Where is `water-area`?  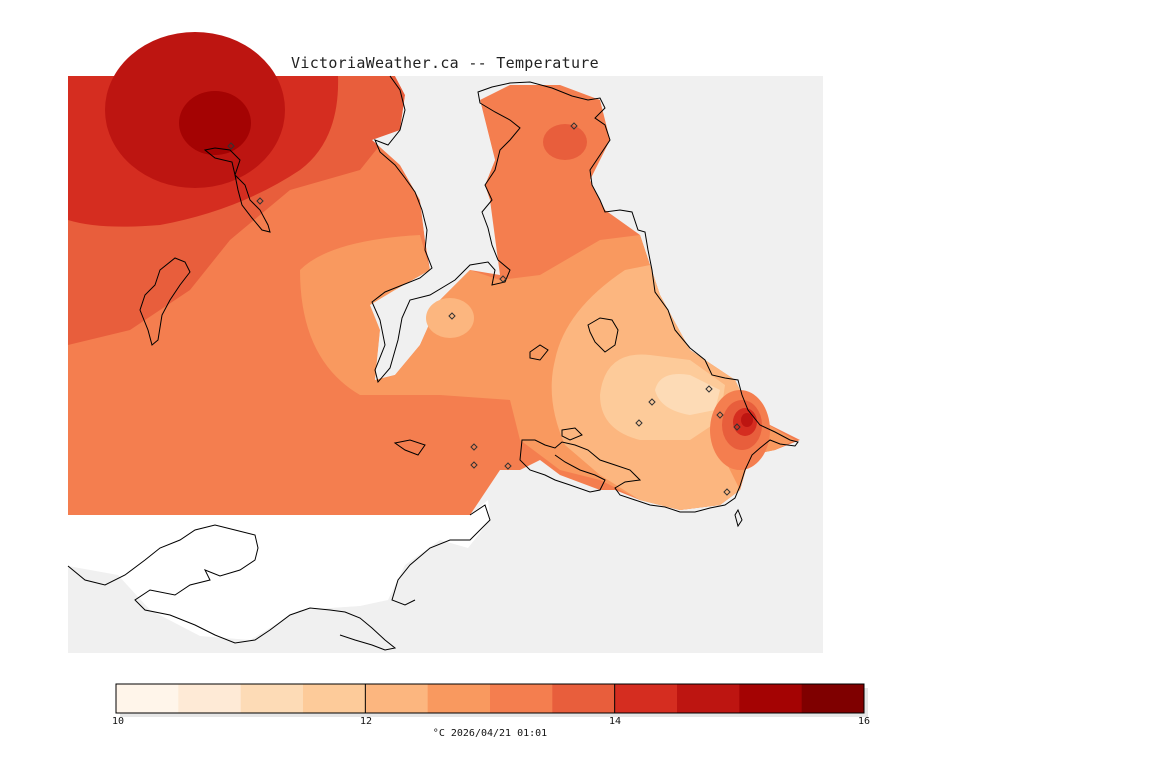
water-area is located at coordinates (279, 570).